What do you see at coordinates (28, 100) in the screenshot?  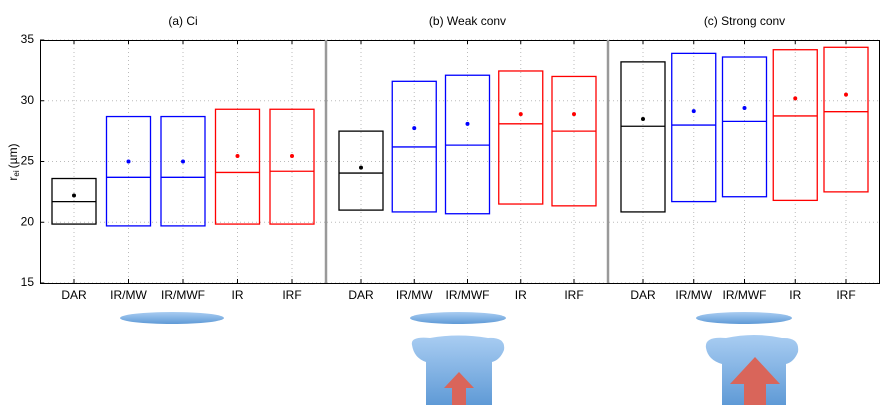 I see `y-tick-label: 30` at bounding box center [28, 100].